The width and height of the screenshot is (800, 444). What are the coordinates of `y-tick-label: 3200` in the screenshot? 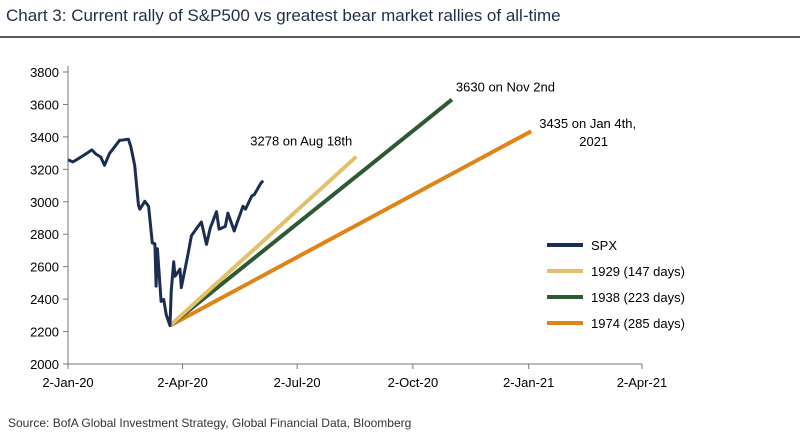 It's located at (44, 169).